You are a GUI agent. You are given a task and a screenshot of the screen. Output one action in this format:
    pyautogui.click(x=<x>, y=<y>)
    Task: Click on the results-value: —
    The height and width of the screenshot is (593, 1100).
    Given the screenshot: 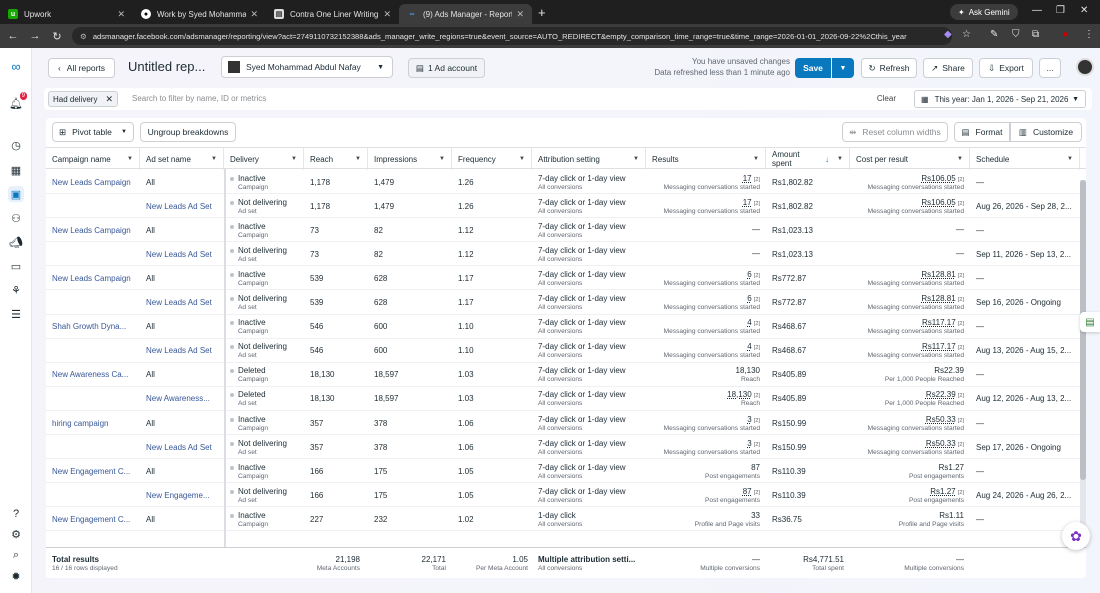 What is the action you would take?
    pyautogui.click(x=756, y=253)
    